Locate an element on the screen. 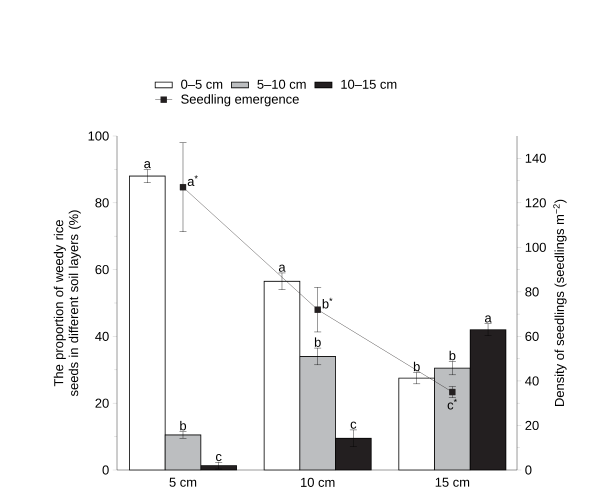 The image size is (599, 497). y2-tick-label: 140 is located at coordinates (536, 158).